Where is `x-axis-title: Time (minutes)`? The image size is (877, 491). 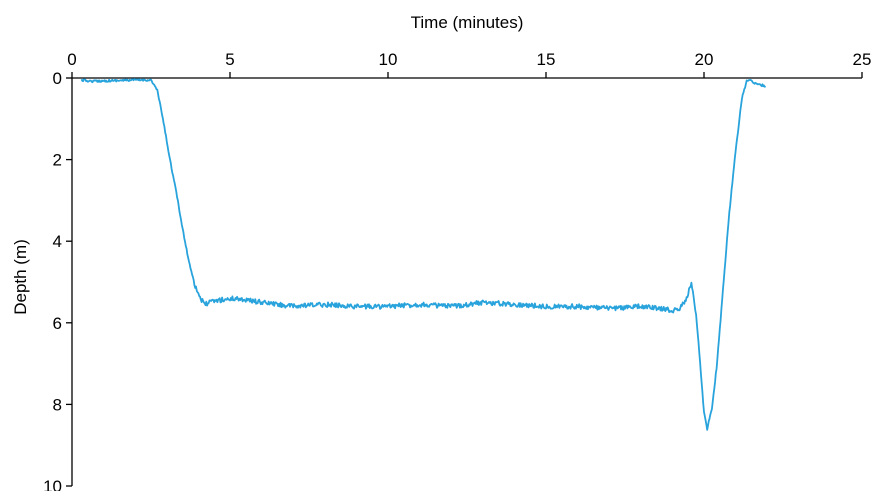
x-axis-title: Time (minutes) is located at coordinates (467, 22).